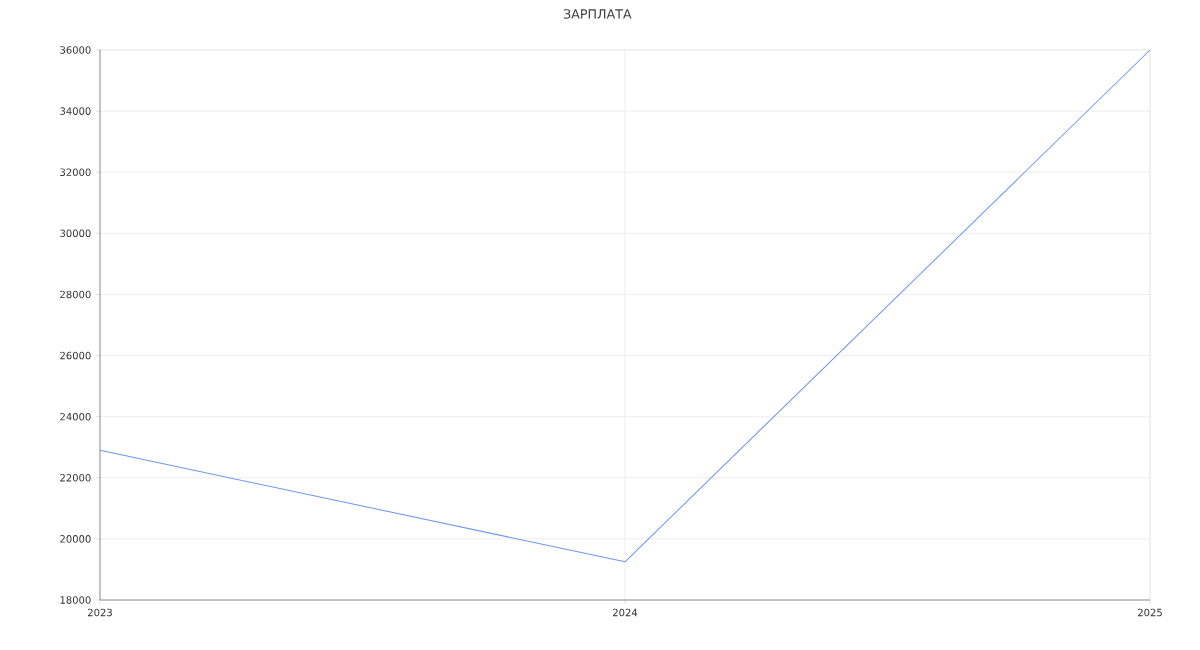 The image size is (1200, 650). Describe the element at coordinates (75, 111) in the screenshot. I see `y-tick-label: 34000` at that location.